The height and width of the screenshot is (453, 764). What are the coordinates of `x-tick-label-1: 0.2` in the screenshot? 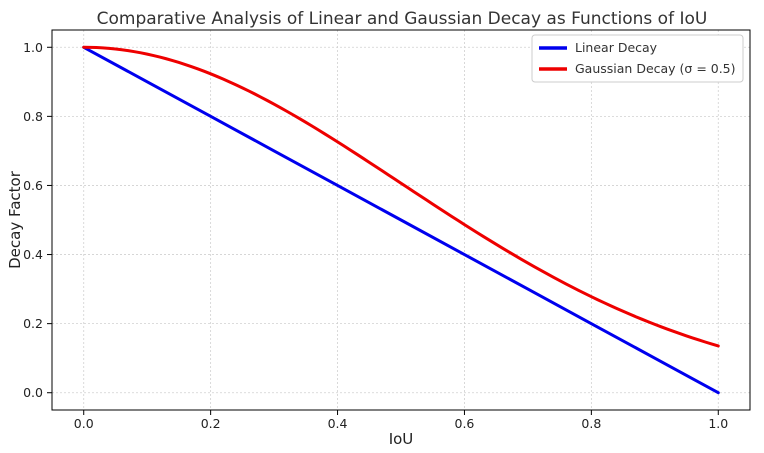 It's located at (211, 423).